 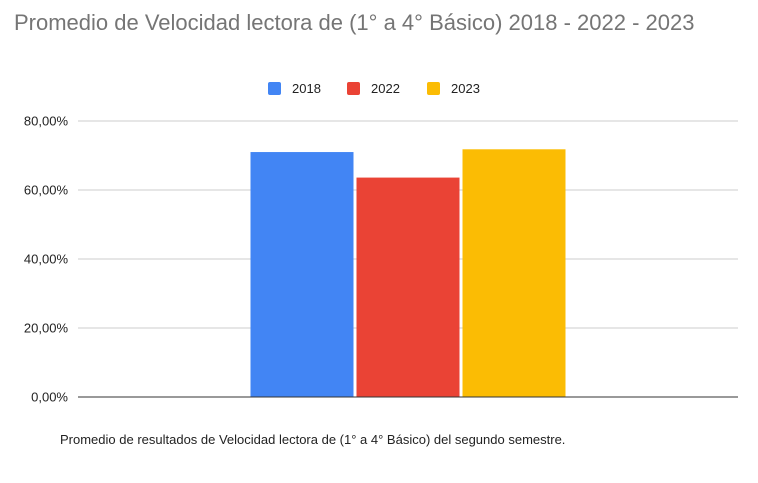 What do you see at coordinates (46, 328) in the screenshot?
I see `y-tick-label: 20,00%` at bounding box center [46, 328].